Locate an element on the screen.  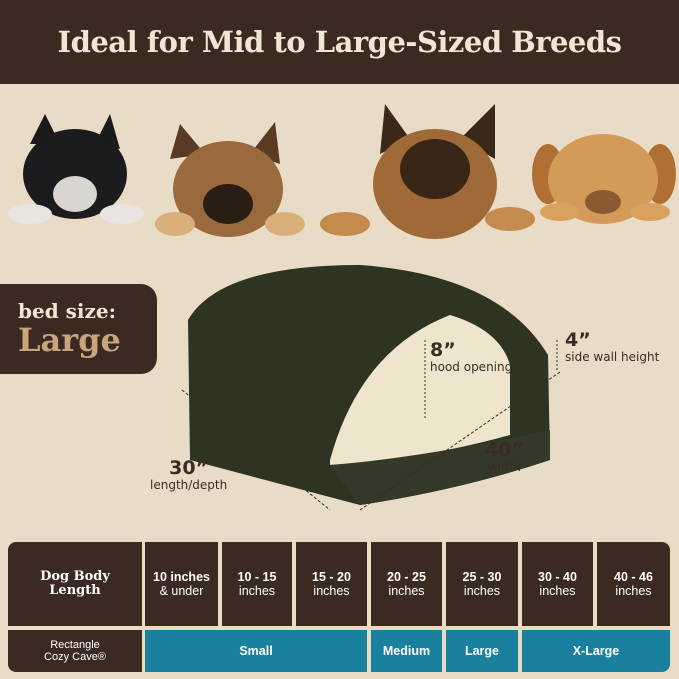
size-medium: Medium is located at coordinates (406, 651).